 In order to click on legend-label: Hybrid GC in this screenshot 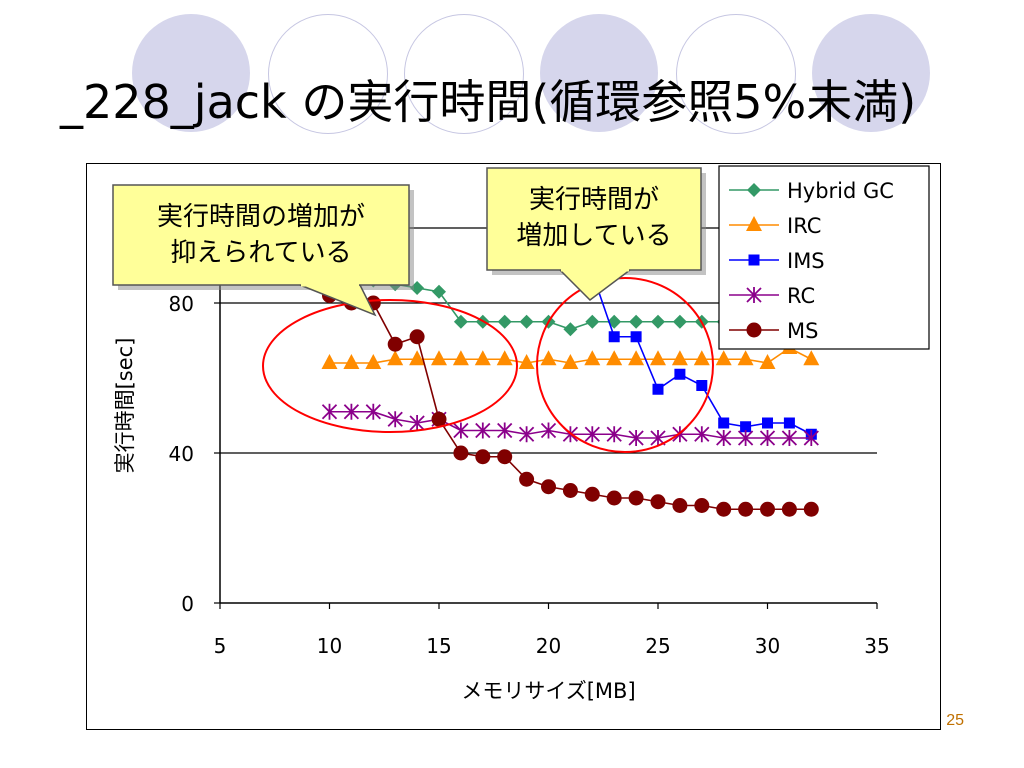, I will do `click(840, 191)`.